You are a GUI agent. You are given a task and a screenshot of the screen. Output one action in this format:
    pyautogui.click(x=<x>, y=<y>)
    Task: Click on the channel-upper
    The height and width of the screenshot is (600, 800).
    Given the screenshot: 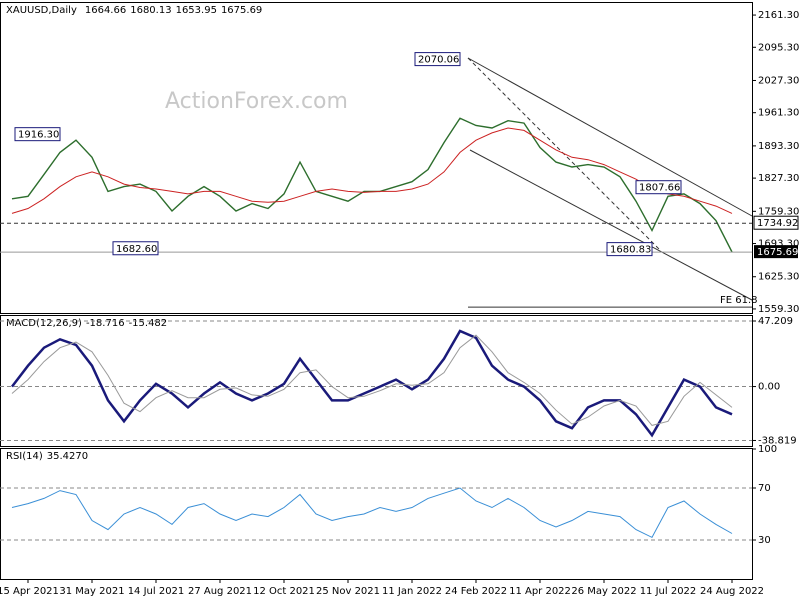 What is the action you would take?
    pyautogui.click(x=610, y=137)
    